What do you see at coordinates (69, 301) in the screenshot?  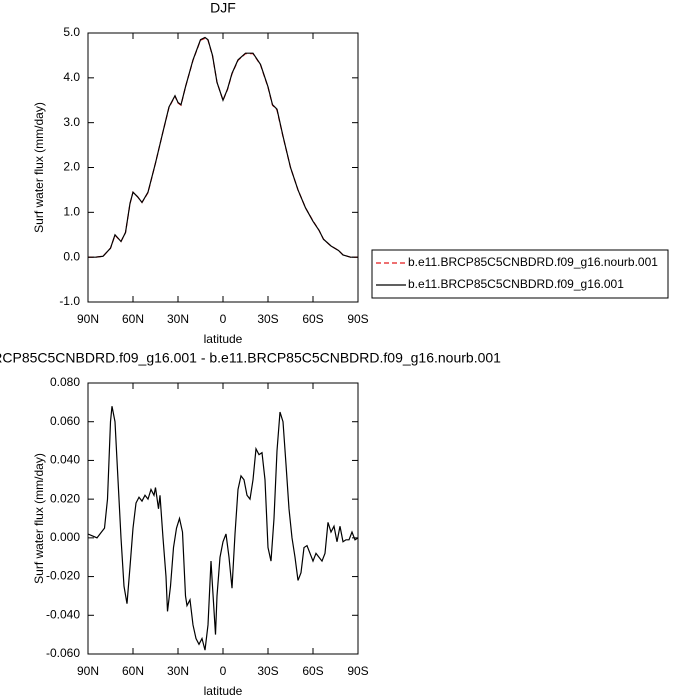 I see `y-tick-label: -1.0` at bounding box center [69, 301].